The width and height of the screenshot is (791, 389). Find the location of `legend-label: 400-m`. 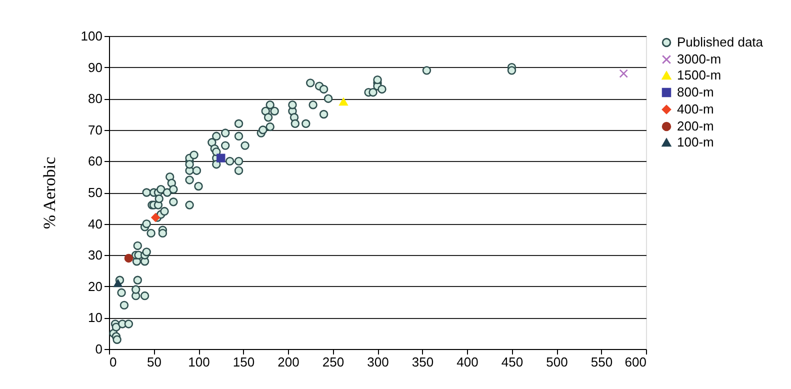

legend-label: 400-m is located at coordinates (695, 109).